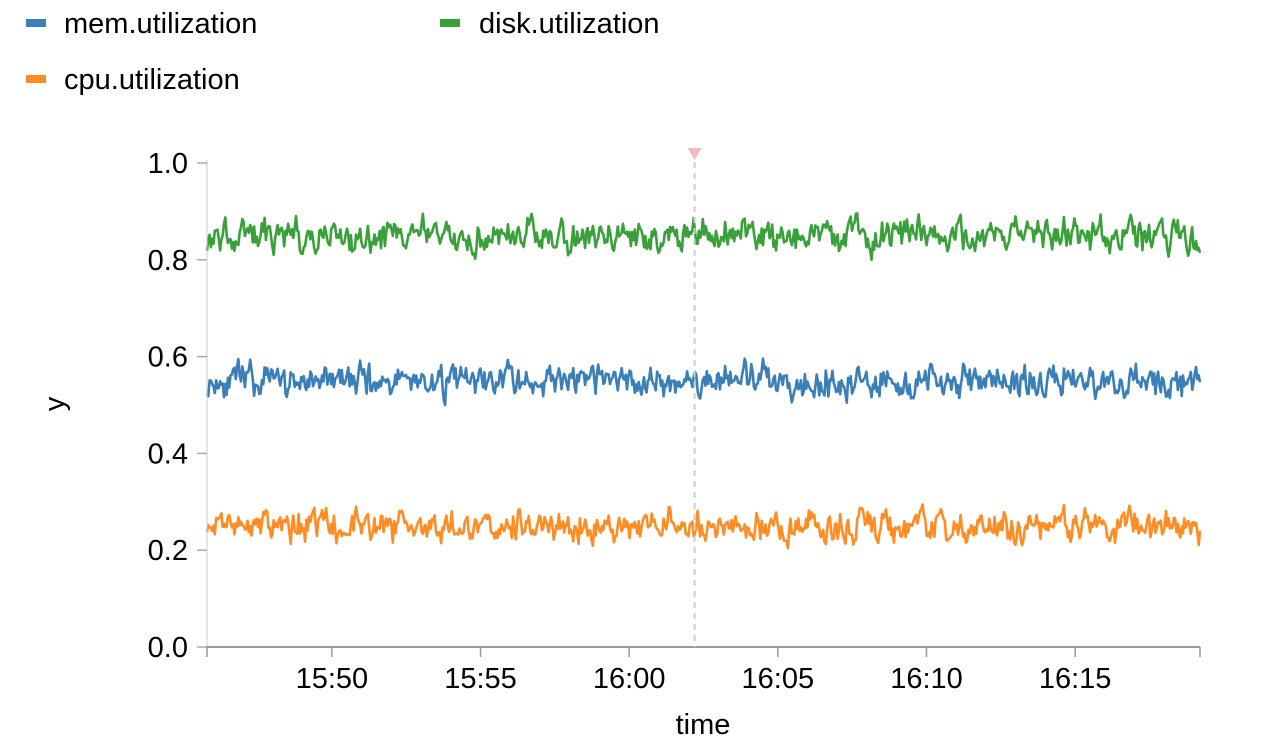 This screenshot has height=752, width=1278. What do you see at coordinates (168, 164) in the screenshot?
I see `y-tick-label: 1.0` at bounding box center [168, 164].